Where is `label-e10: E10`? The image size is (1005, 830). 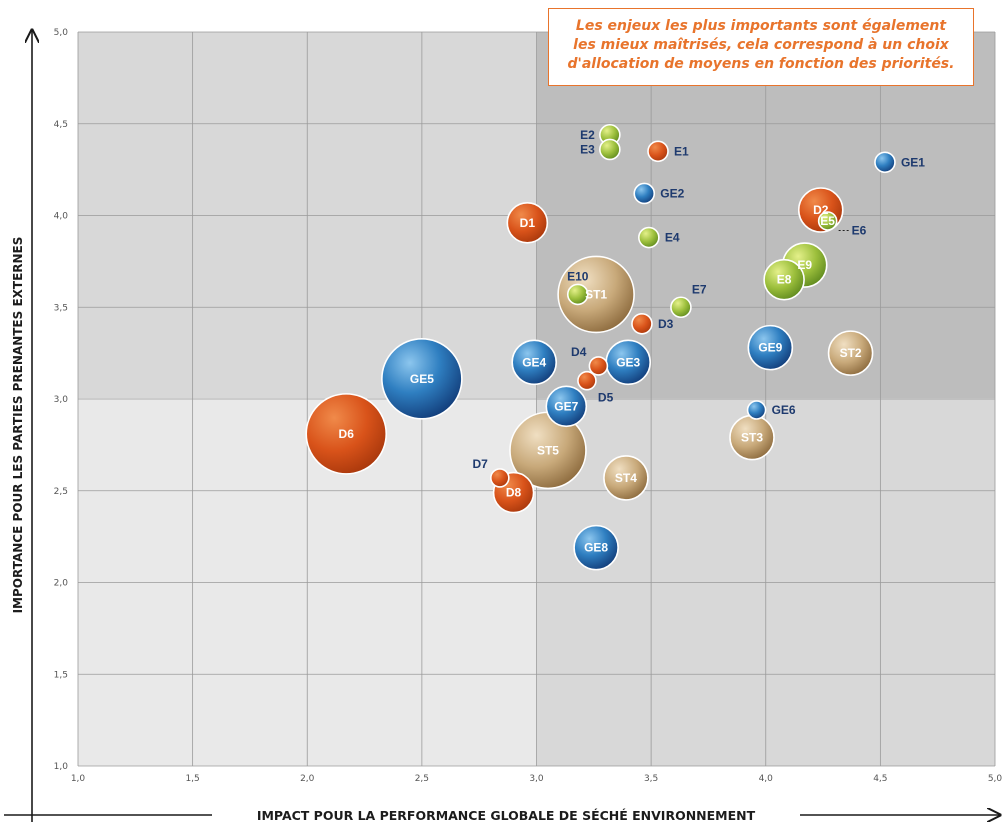
label-e10: E10 is located at coordinates (578, 276).